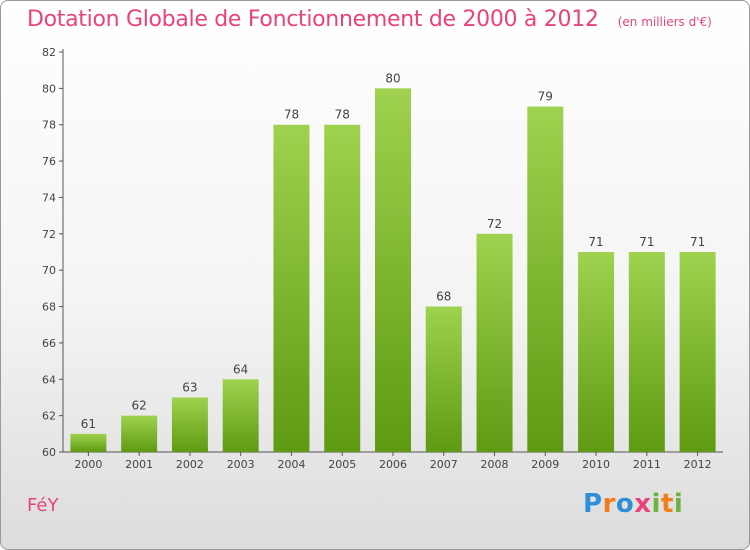 This screenshot has width=750, height=550. What do you see at coordinates (43, 505) in the screenshot?
I see `place-name: FéY` at bounding box center [43, 505].